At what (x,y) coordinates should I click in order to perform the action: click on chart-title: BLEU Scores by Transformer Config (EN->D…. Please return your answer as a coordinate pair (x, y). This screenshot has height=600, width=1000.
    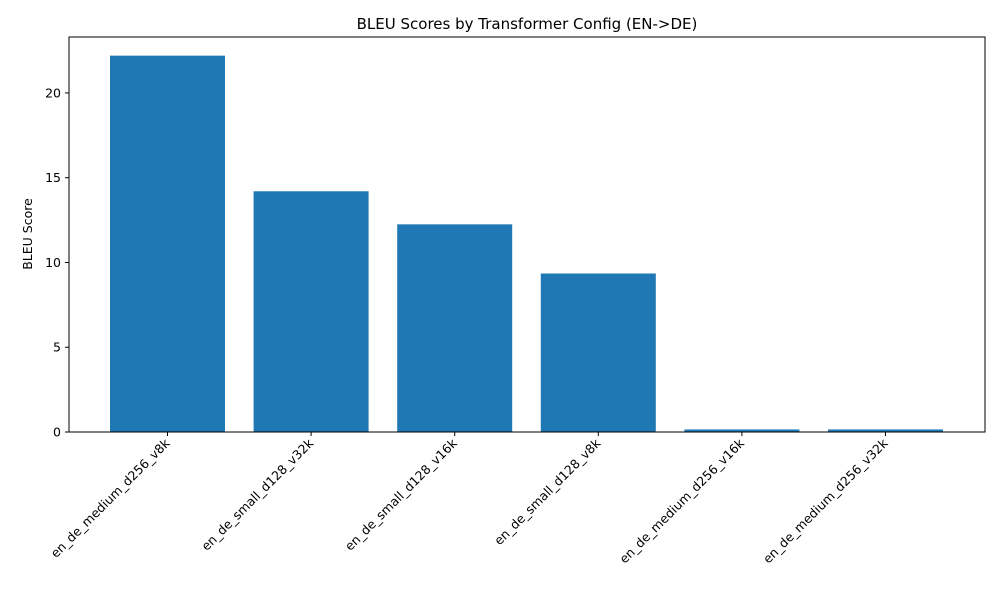
    Looking at the image, I should click on (527, 24).